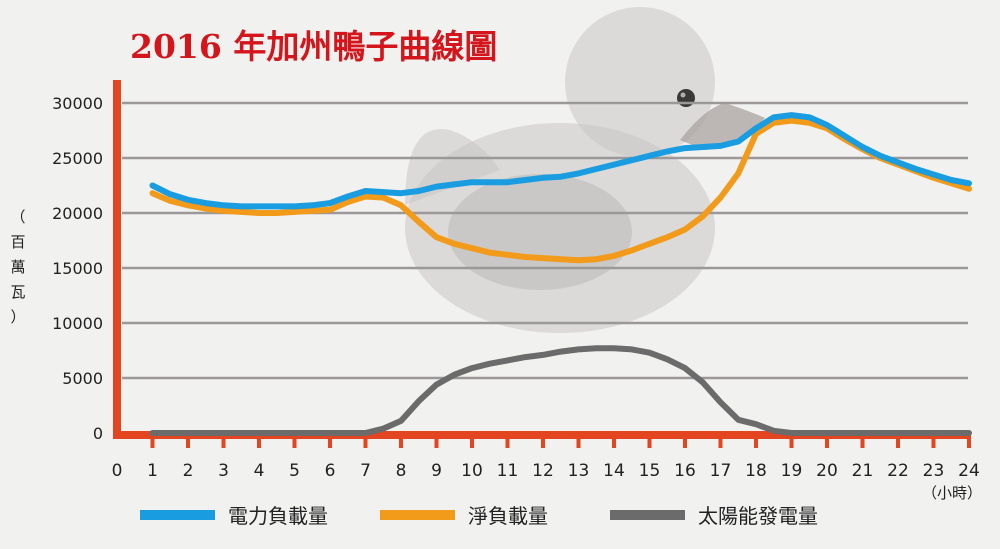 The width and height of the screenshot is (1000, 549). What do you see at coordinates (792, 471) in the screenshot?
I see `x-tick-label: 19` at bounding box center [792, 471].